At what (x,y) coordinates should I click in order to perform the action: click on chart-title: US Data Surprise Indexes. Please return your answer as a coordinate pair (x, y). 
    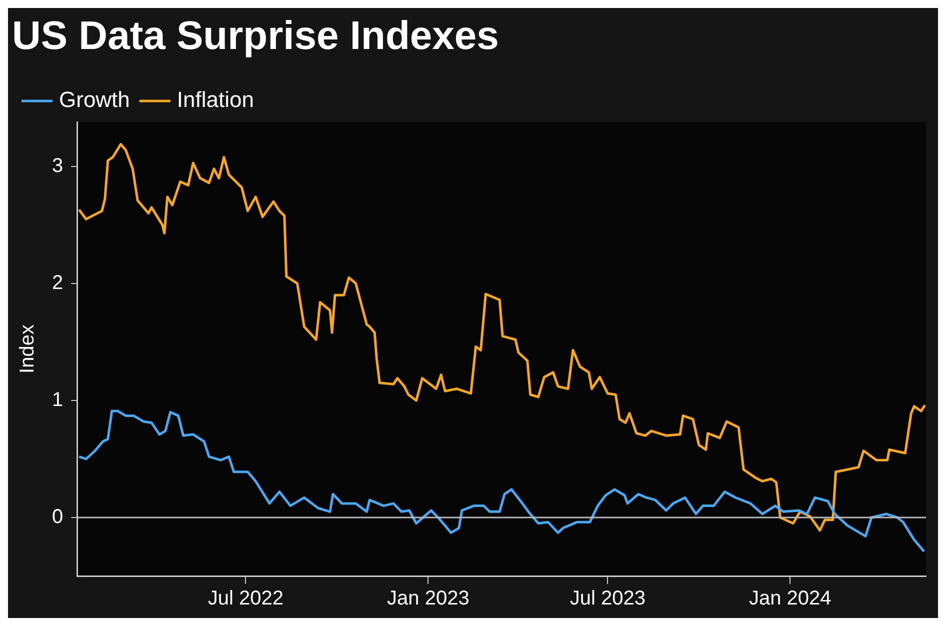
    Looking at the image, I should click on (255, 36).